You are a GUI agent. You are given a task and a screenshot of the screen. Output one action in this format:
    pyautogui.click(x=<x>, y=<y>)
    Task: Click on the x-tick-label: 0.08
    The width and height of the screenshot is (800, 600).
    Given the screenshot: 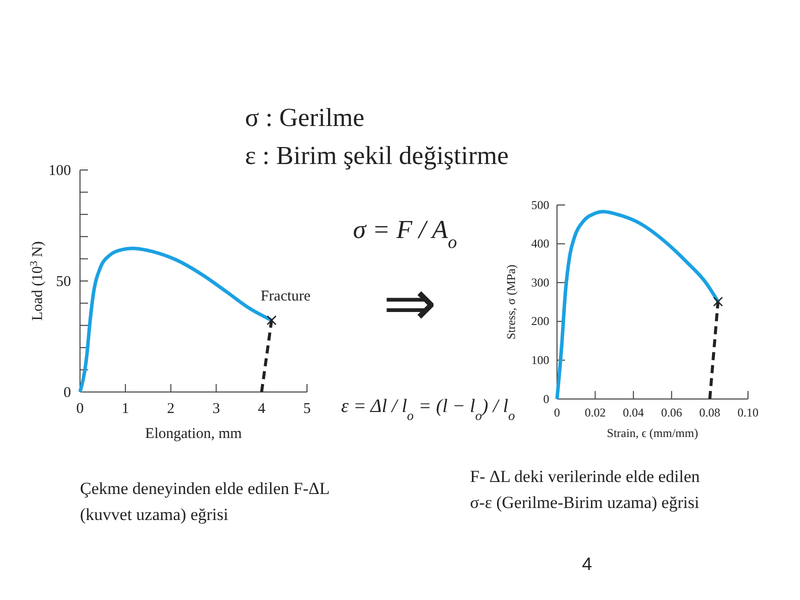 What is the action you would take?
    pyautogui.click(x=709, y=412)
    